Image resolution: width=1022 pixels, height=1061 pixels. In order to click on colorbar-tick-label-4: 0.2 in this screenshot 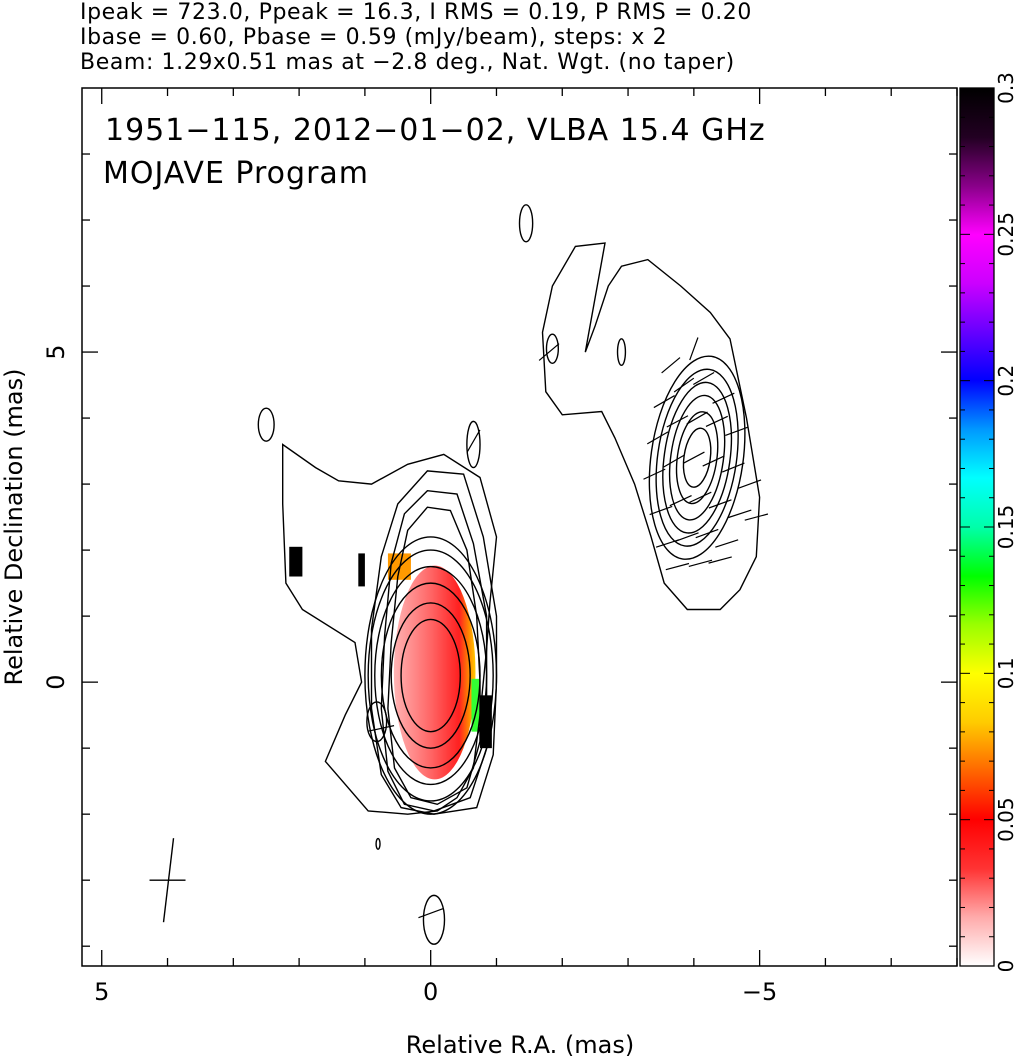, I will do `click(1006, 381)`.